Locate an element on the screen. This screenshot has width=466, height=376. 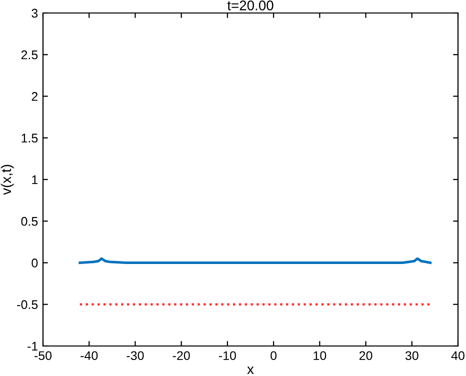
y-axis-title: v(x,t) is located at coordinates (7, 179).